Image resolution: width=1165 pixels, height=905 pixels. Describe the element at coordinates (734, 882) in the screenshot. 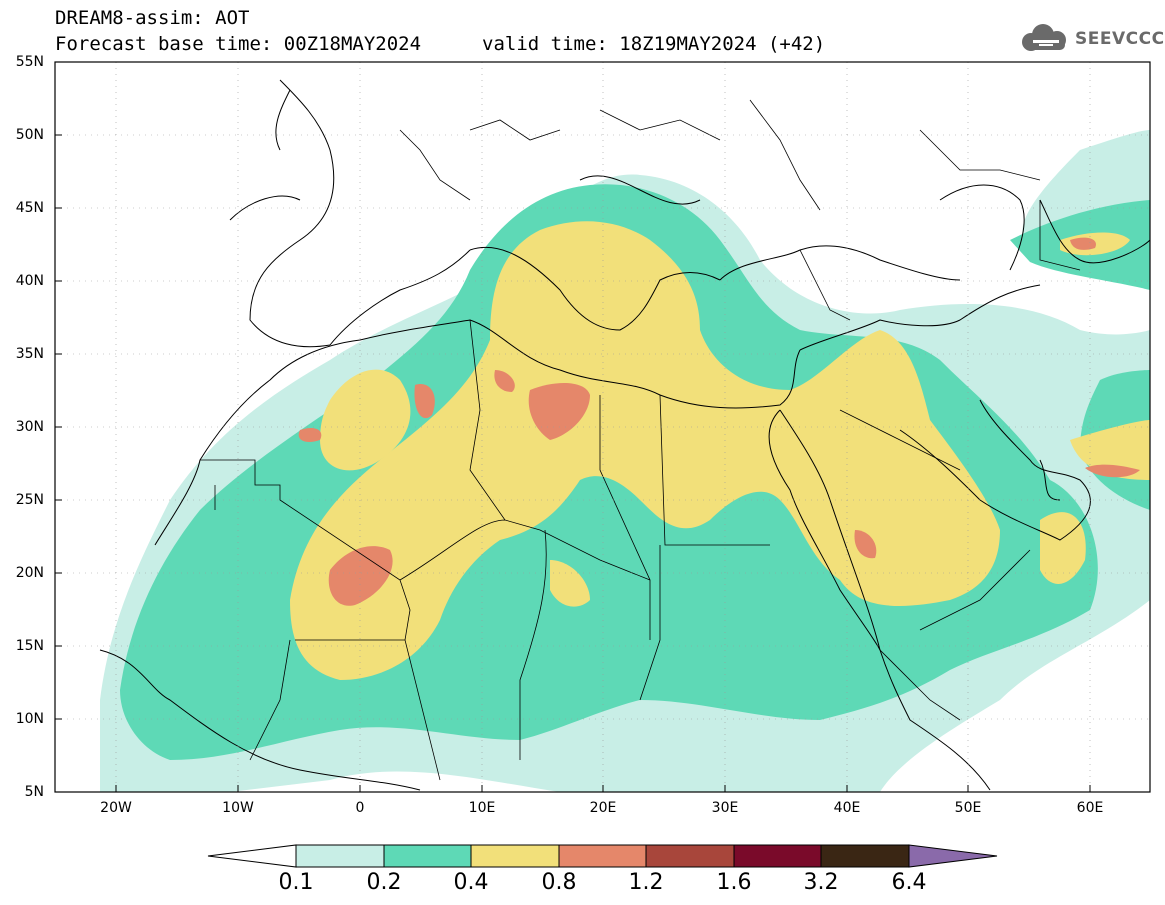

I see `colorbar-label-1-6: 1.6` at that location.